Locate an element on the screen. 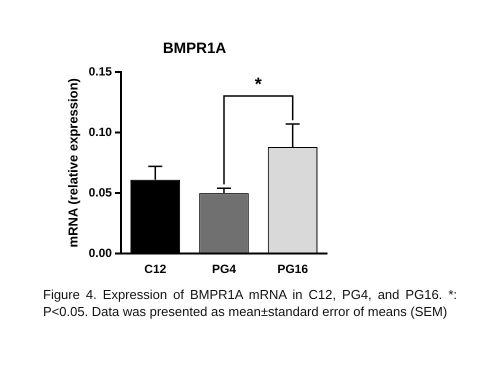  chart-title: BMPR1A is located at coordinates (194, 49).